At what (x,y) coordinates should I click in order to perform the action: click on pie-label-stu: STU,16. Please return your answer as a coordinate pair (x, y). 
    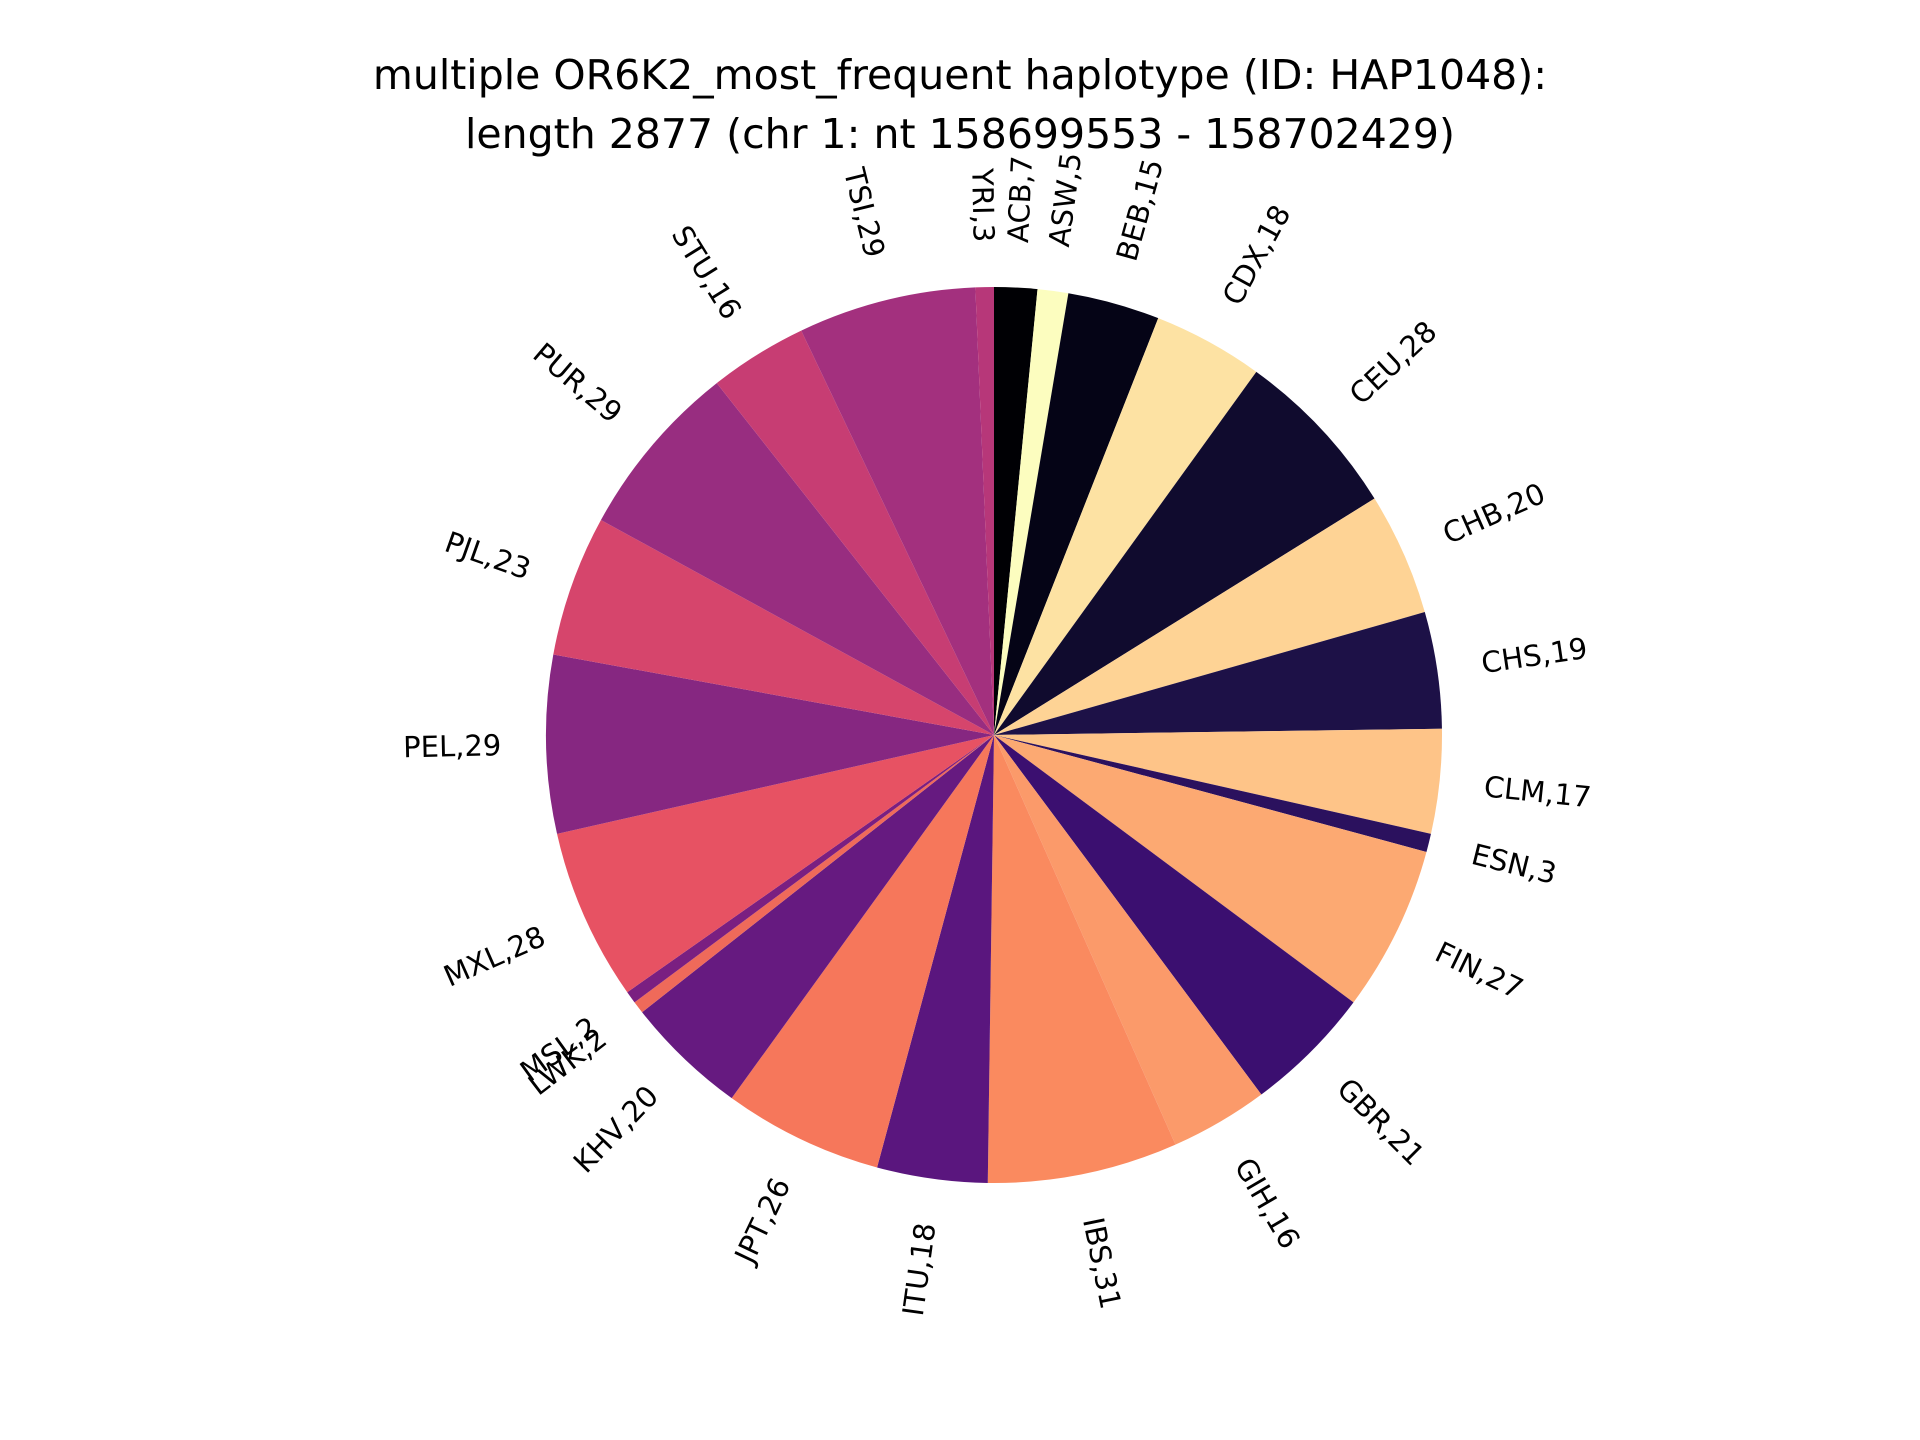
    Looking at the image, I should click on (706, 273).